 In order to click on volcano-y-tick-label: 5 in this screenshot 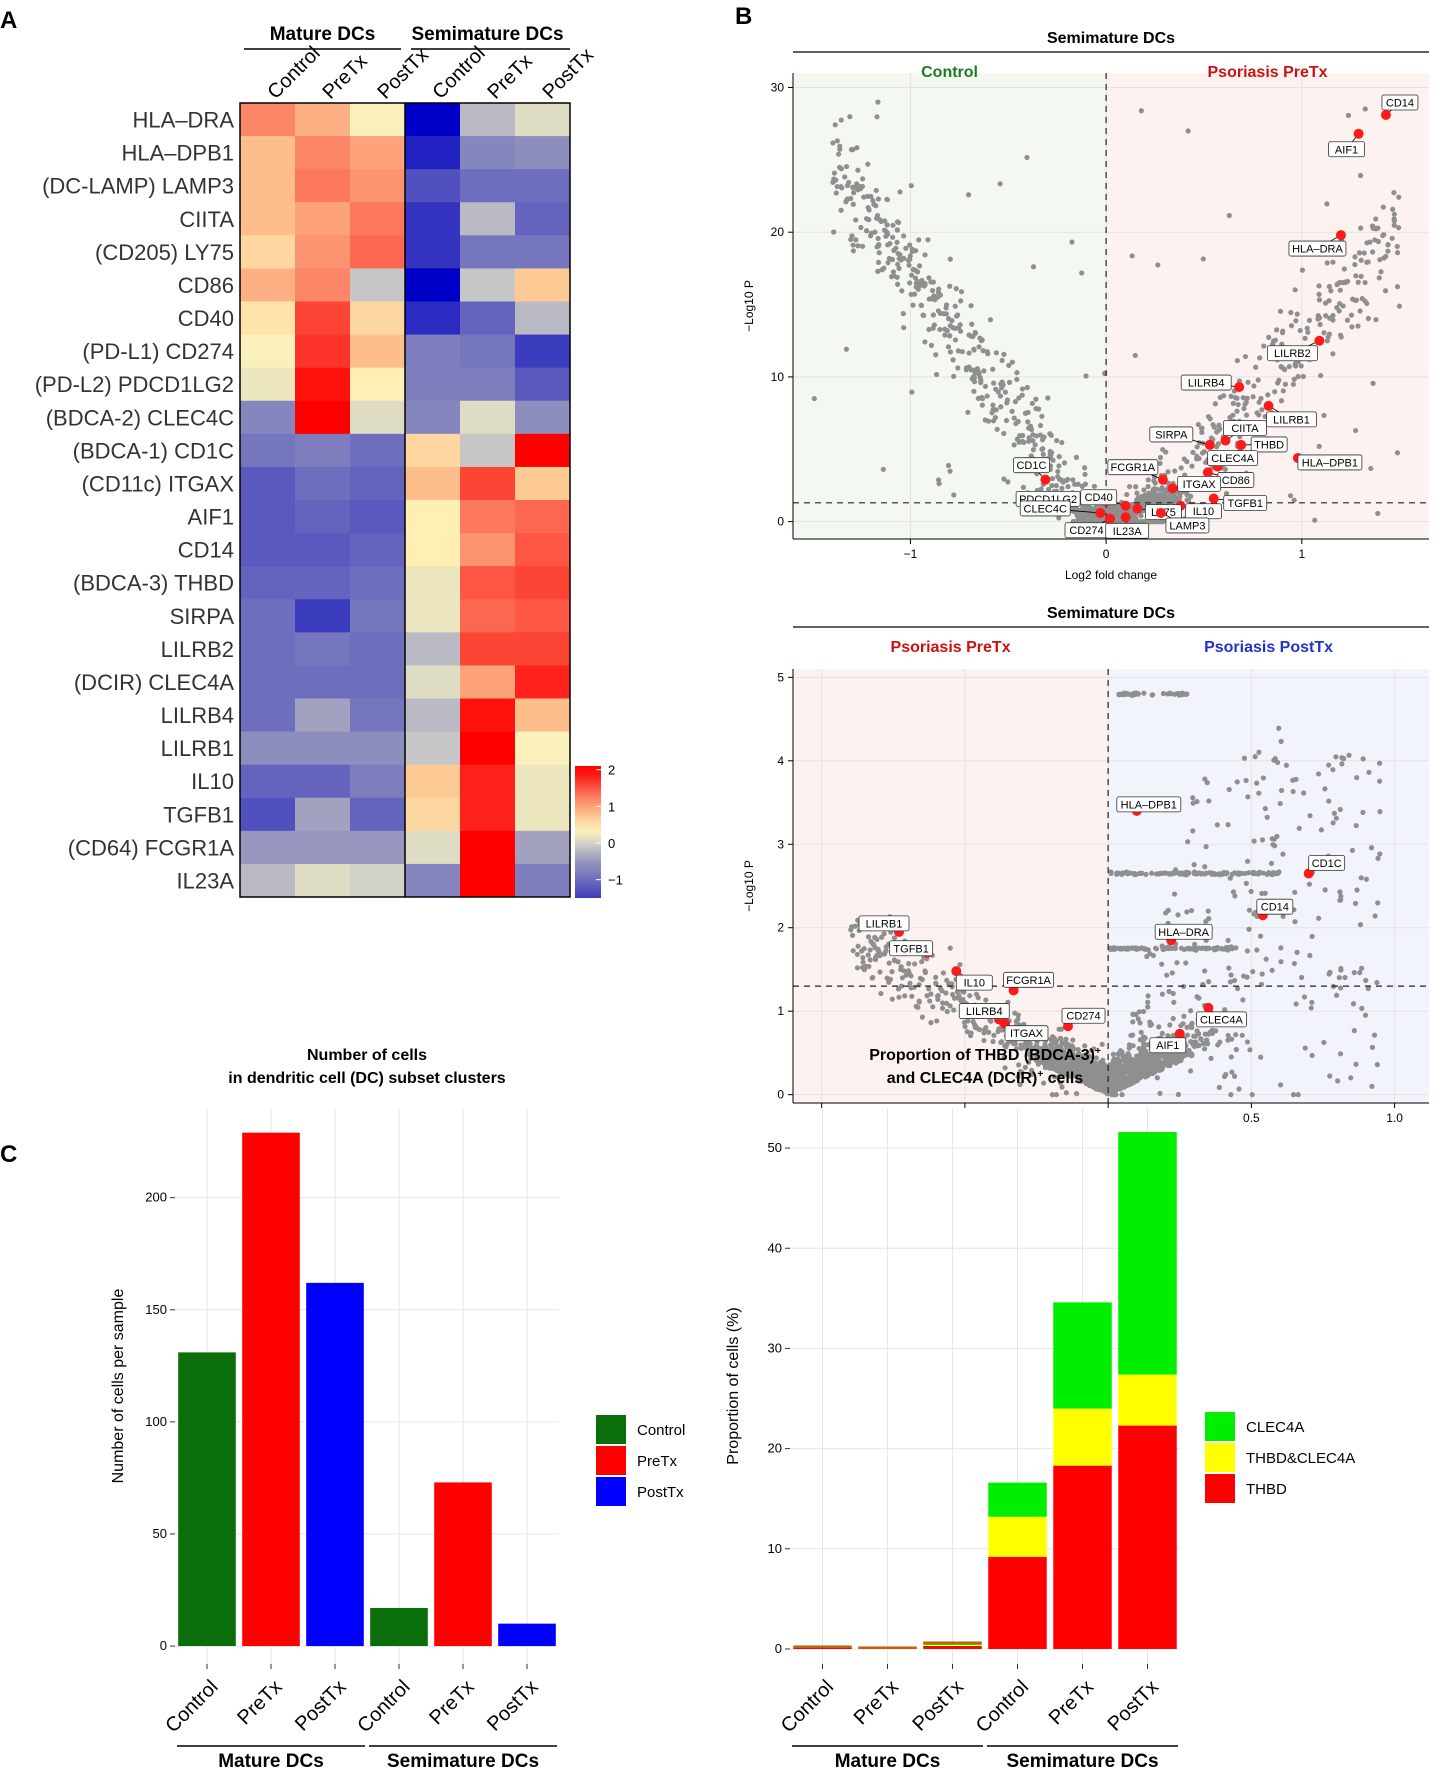, I will do `click(780, 677)`.